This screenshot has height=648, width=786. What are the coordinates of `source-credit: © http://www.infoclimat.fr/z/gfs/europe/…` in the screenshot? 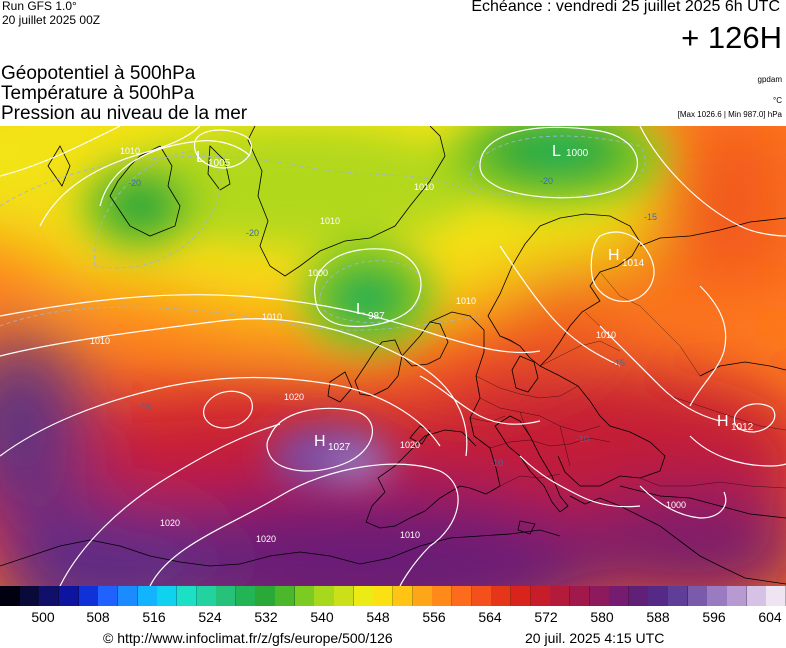 It's located at (248, 638).